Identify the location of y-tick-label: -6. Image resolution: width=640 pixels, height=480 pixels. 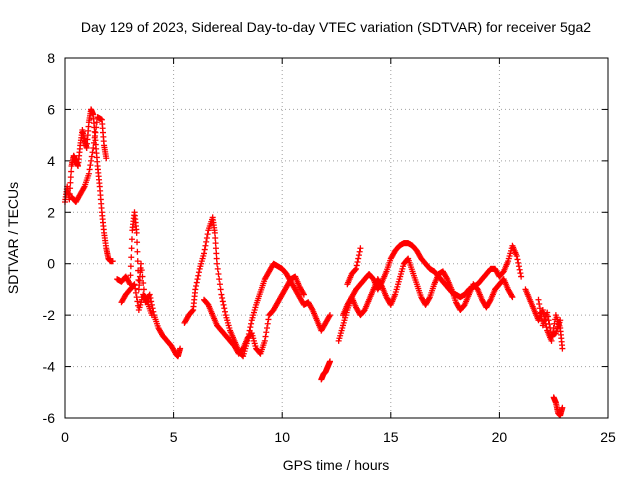
(49, 418).